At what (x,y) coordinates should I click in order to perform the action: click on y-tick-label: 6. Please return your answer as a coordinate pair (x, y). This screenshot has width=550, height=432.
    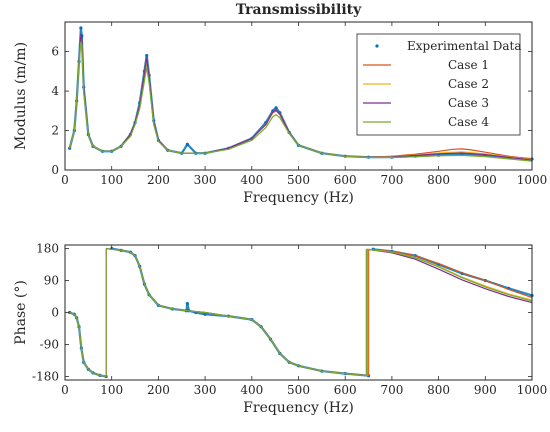
    Looking at the image, I should click on (55, 52).